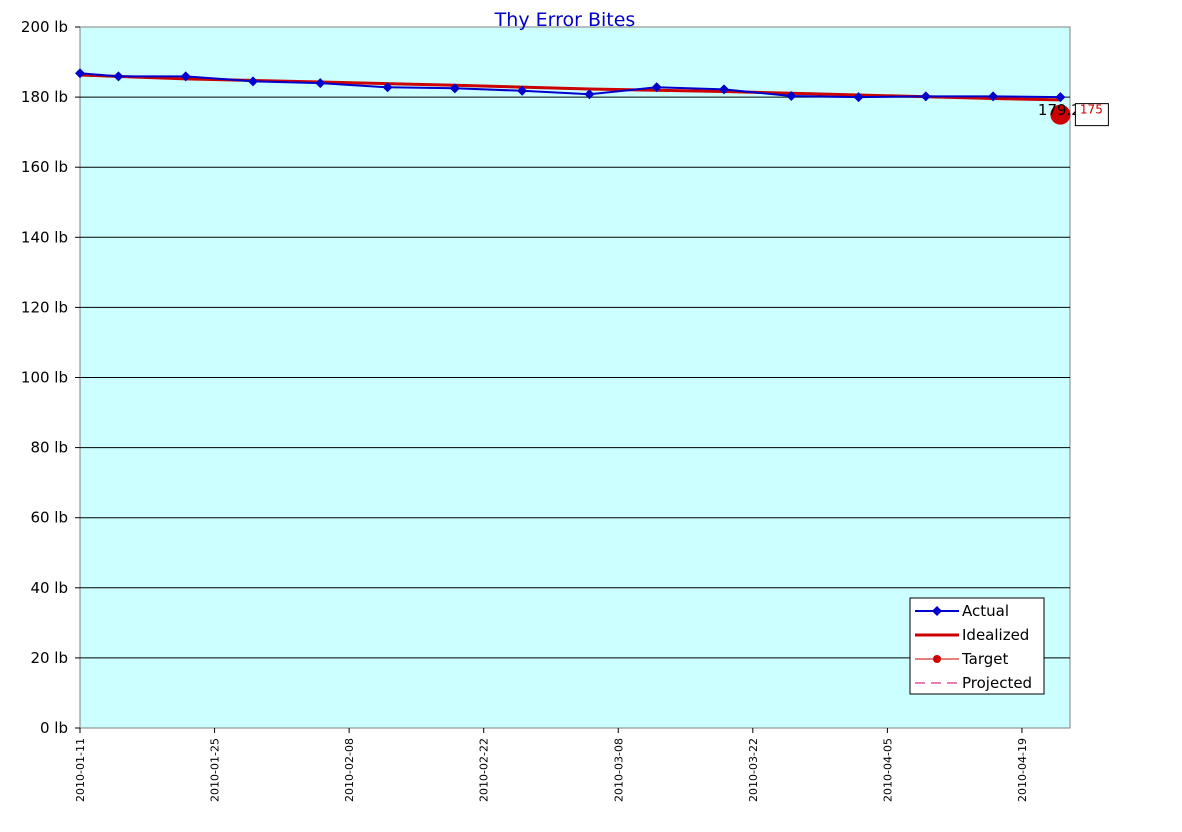 The height and width of the screenshot is (832, 1182). I want to click on legend-label-idealized: Idealized, so click(995, 635).